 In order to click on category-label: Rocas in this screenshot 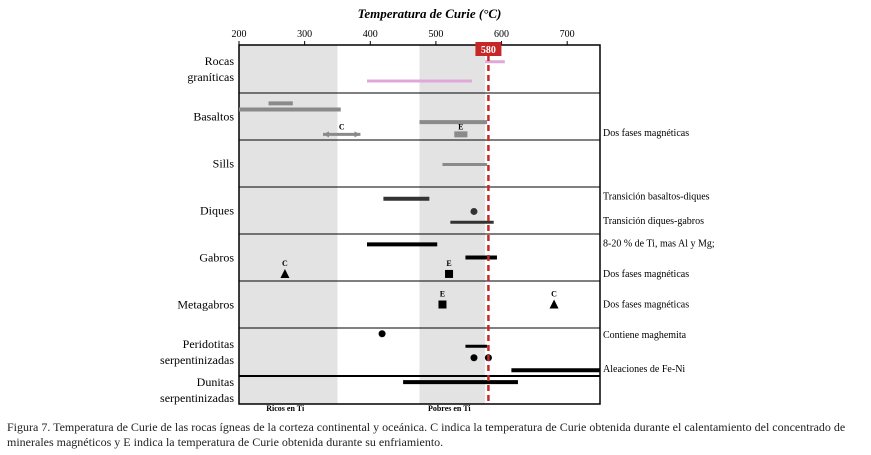, I will do `click(220, 61)`.